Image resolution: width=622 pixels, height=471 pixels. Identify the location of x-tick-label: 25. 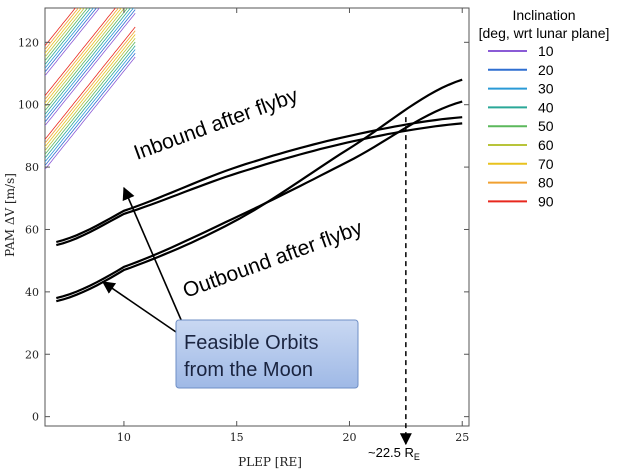
(462, 437).